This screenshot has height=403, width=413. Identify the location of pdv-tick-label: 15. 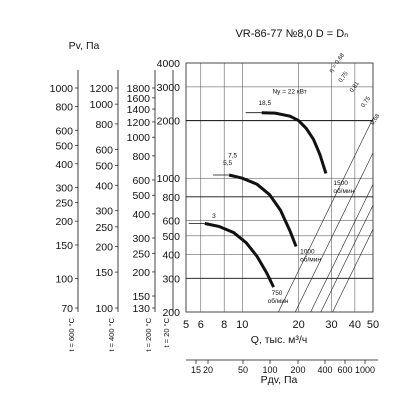
(196, 370).